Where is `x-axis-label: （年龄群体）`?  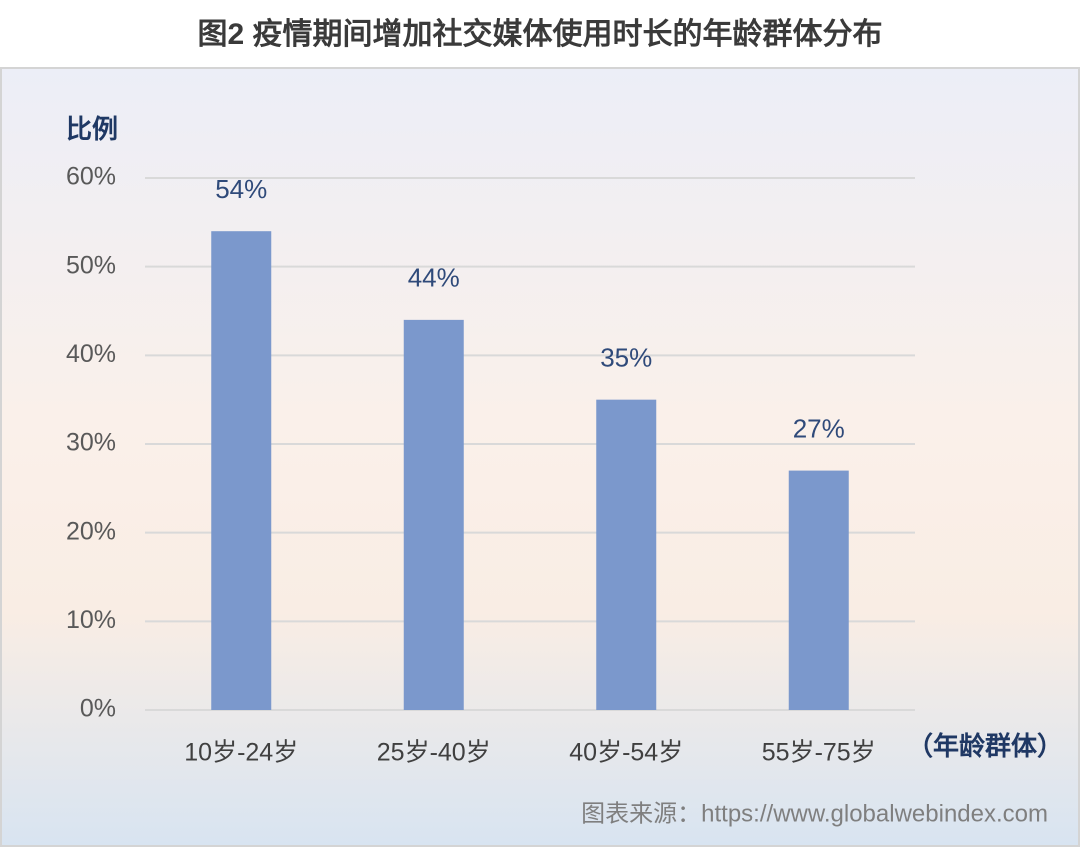
x-axis-label: （年龄群体） is located at coordinates (985, 746).